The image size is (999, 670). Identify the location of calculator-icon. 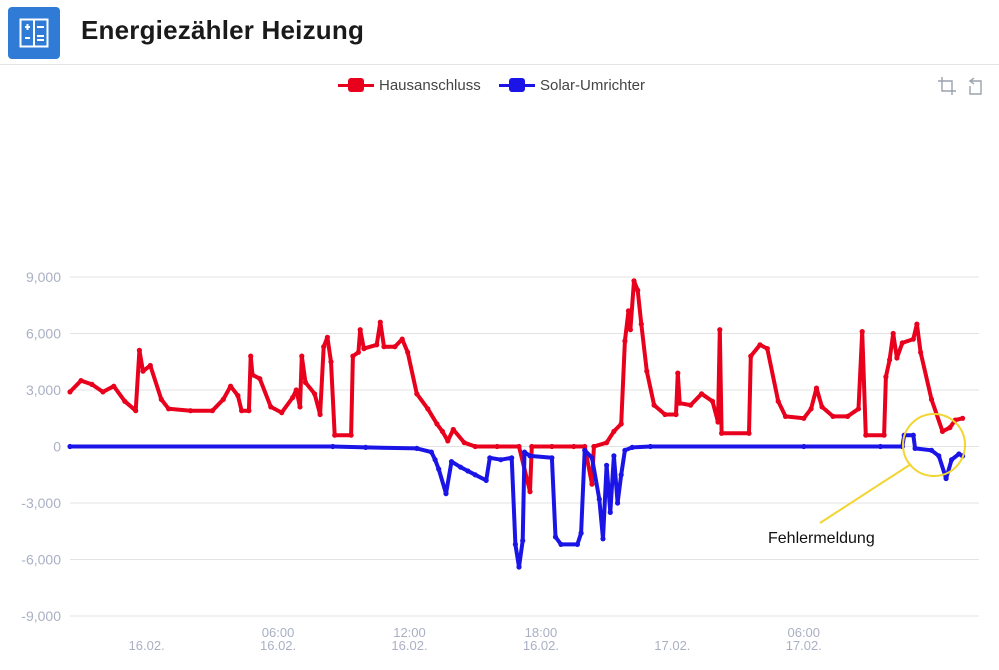
(34, 33).